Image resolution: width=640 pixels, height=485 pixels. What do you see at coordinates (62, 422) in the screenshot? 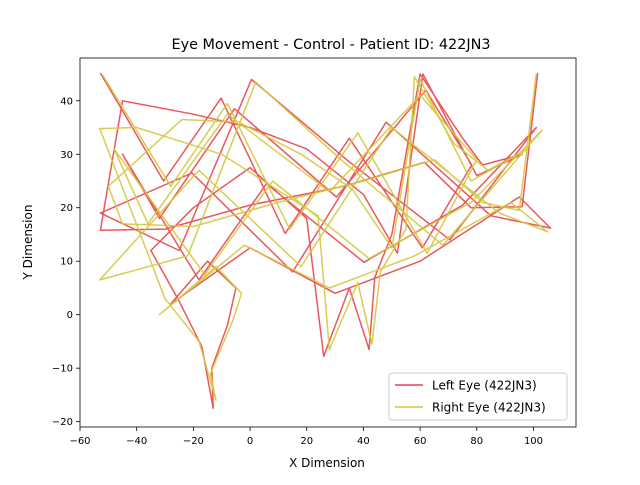
I see `y-tick-label: −20` at bounding box center [62, 422].